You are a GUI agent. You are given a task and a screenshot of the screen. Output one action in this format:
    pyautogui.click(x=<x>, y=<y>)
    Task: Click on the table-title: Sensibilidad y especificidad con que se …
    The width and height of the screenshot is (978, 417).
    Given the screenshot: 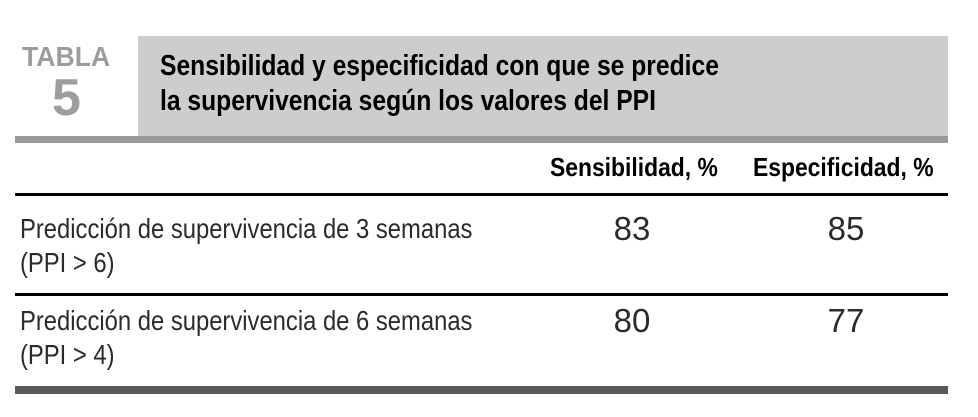 What is the action you would take?
    pyautogui.click(x=439, y=84)
    